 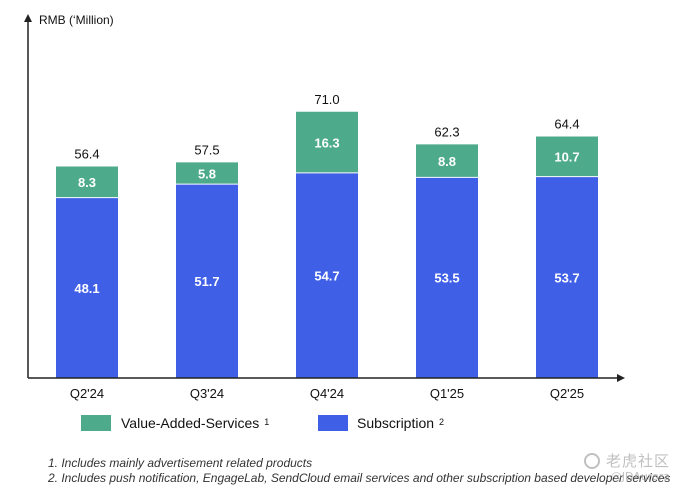 I want to click on total-label: 57.5, so click(x=206, y=149).